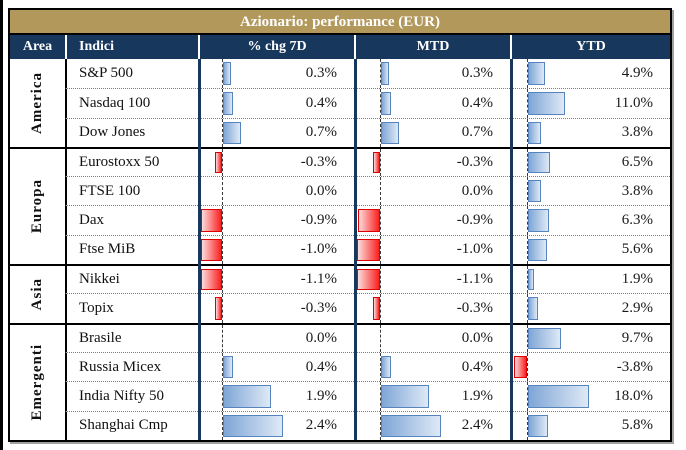 The image size is (686, 450). I want to click on bar-cell-chg7d: 2.4%, so click(276, 425).